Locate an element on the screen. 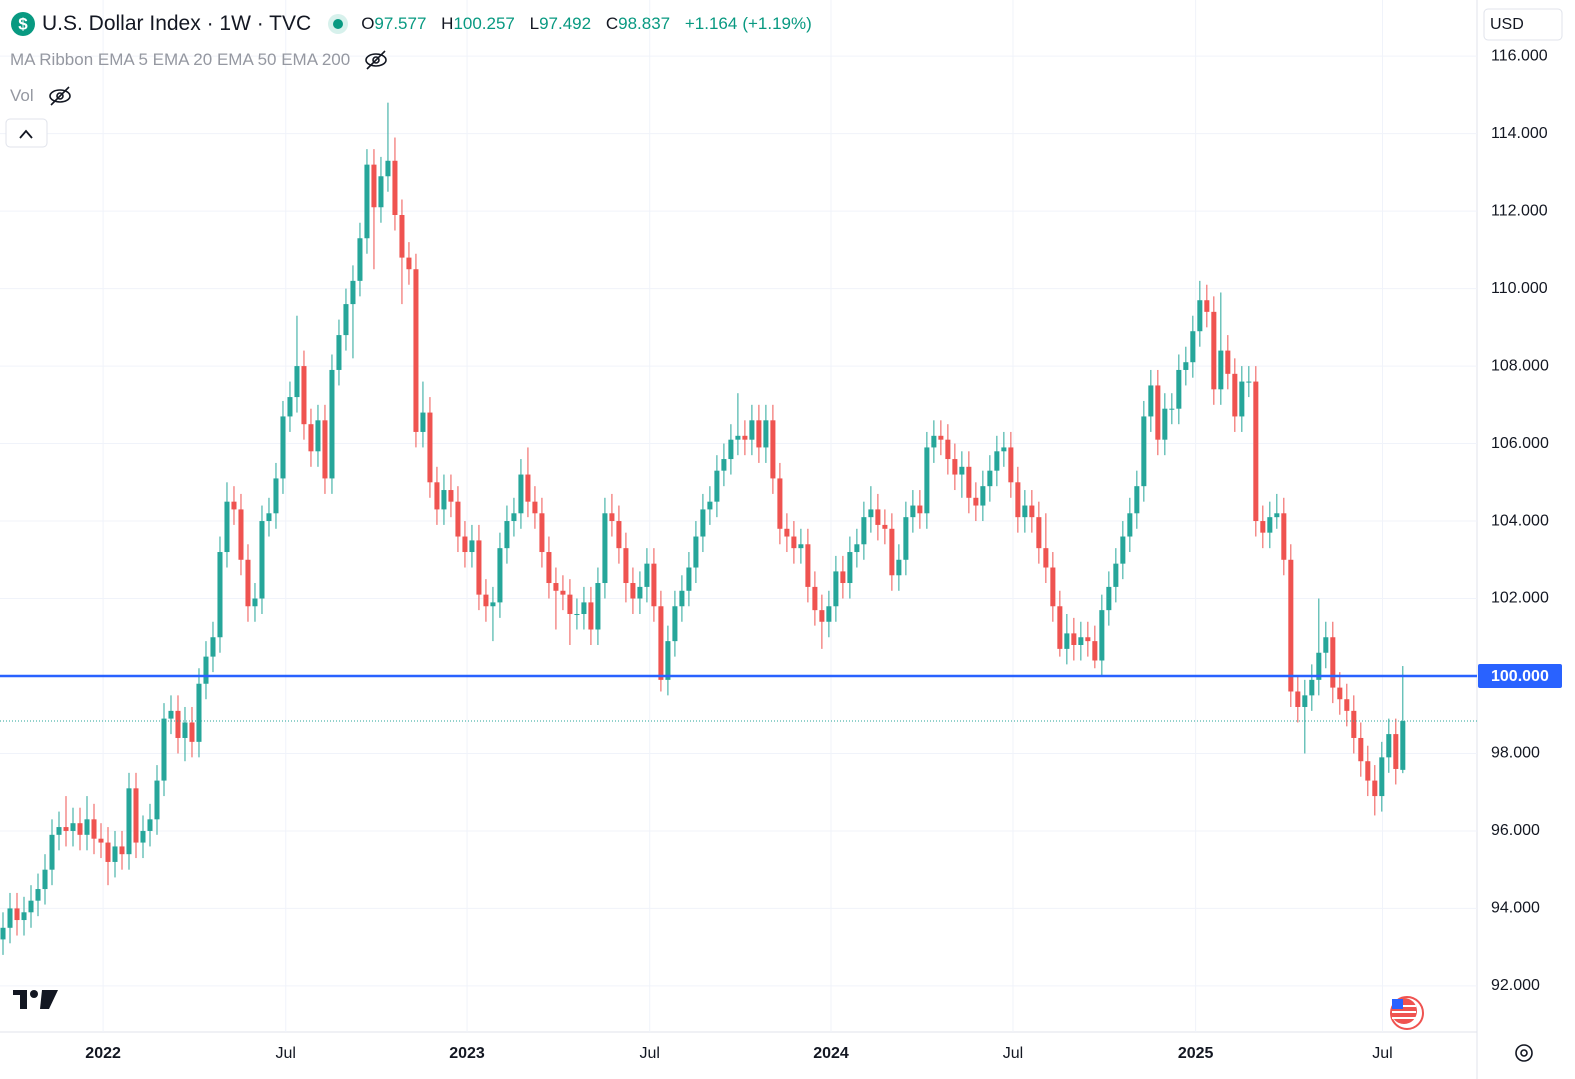 The image size is (1575, 1079). x-tick-label: 2025 is located at coordinates (1196, 1053).